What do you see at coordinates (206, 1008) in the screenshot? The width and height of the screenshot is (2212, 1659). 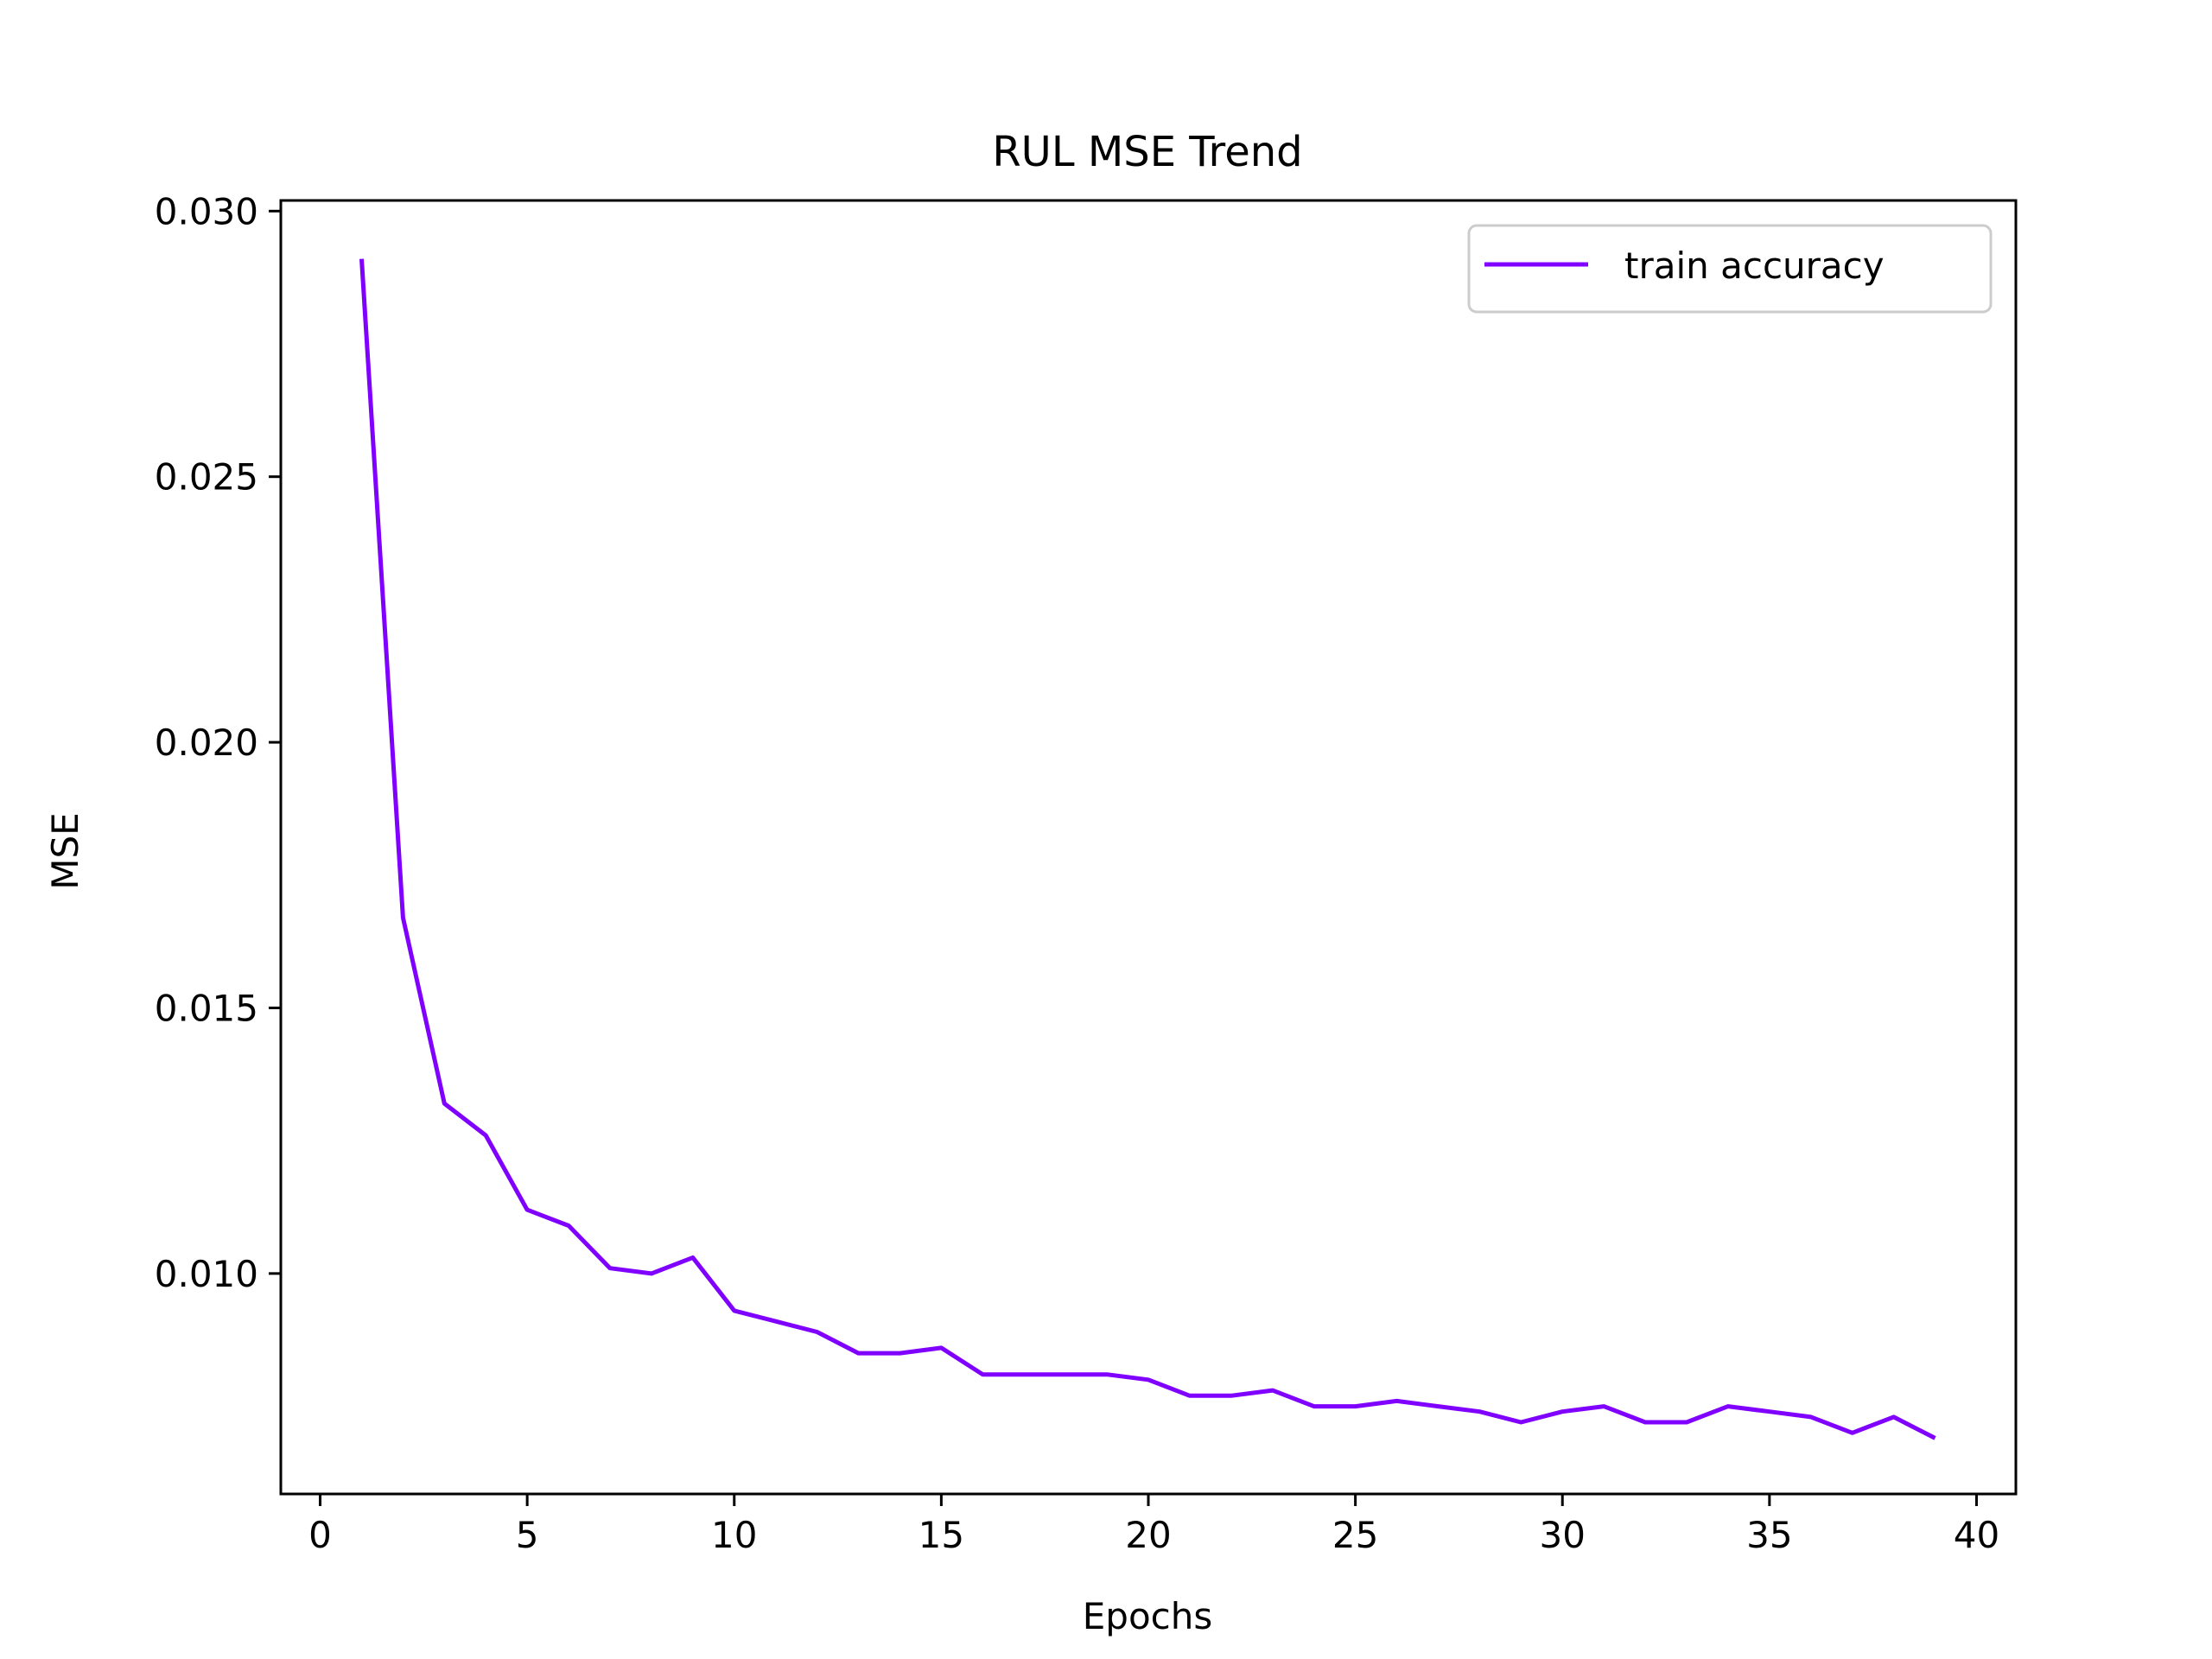 I see `y-tick-label: 0.015` at bounding box center [206, 1008].